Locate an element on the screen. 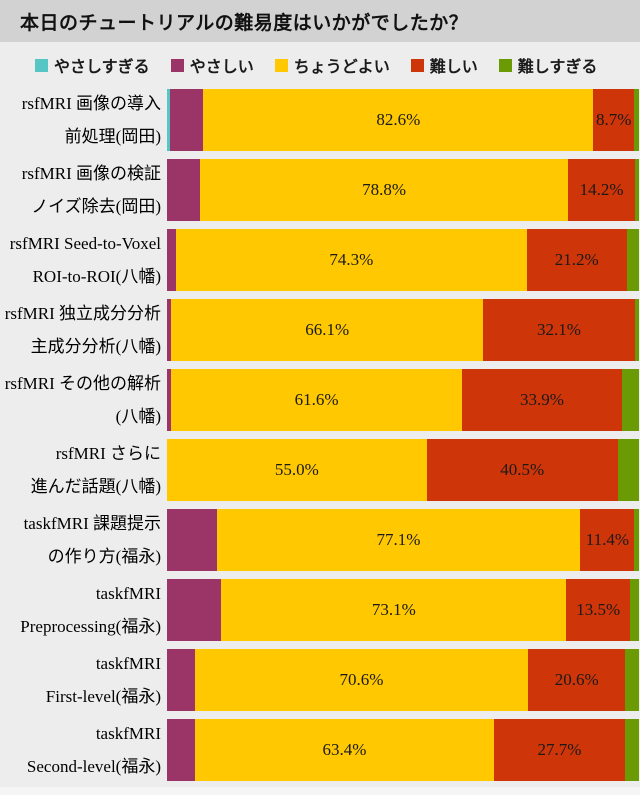 This screenshot has height=795, width=640. segment-percent-label: 32.1% is located at coordinates (559, 329).